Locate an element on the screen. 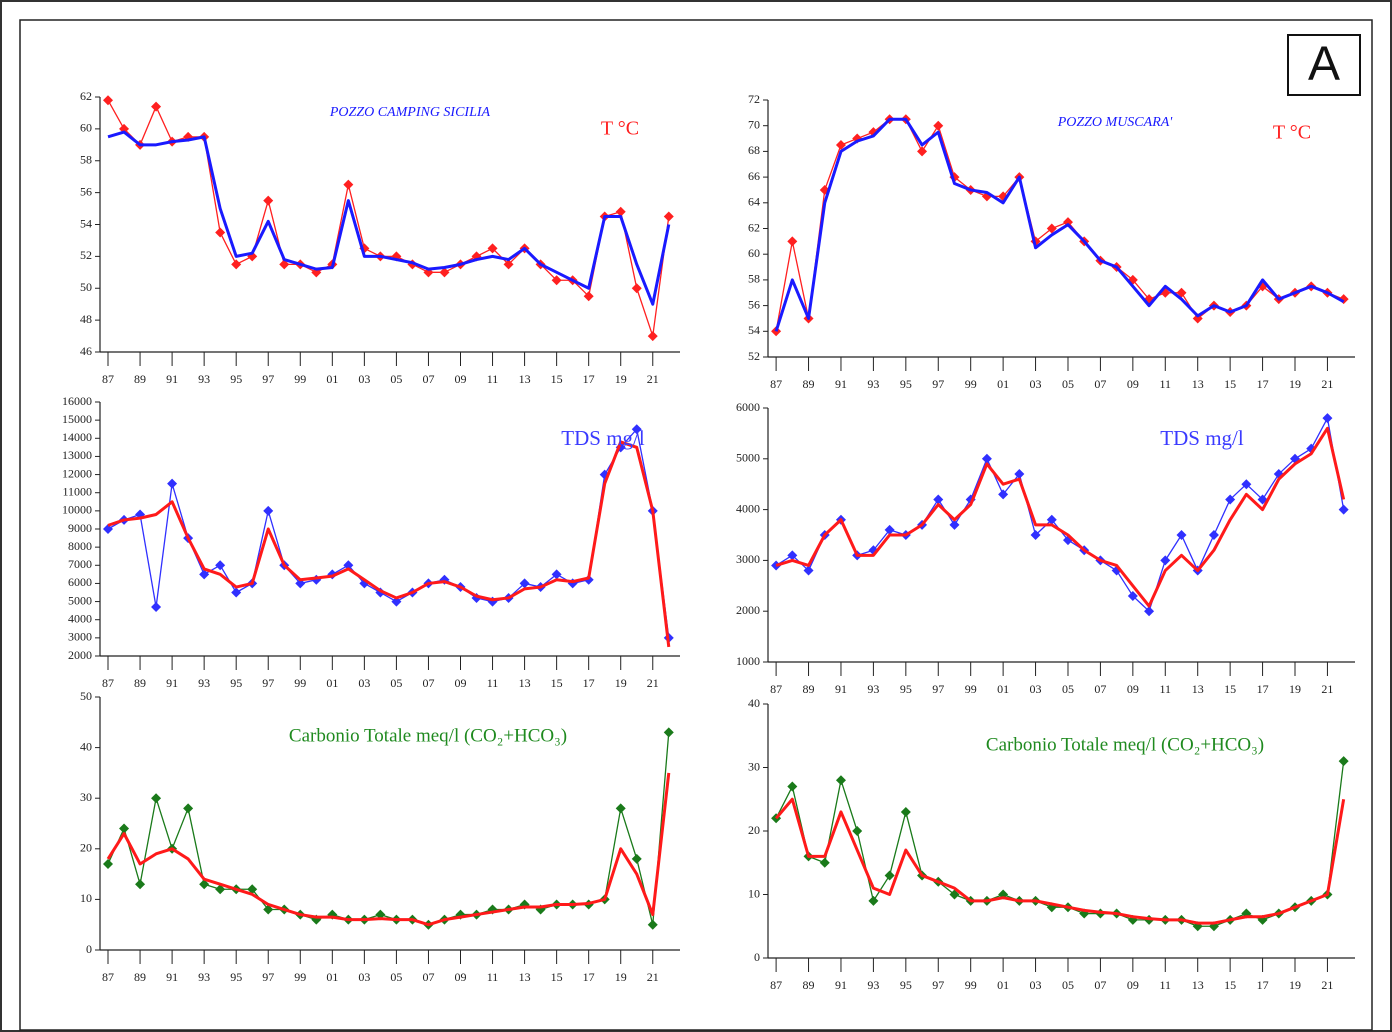 The height and width of the screenshot is (1032, 1392). y-tick-label: 58 is located at coordinates (86, 160).